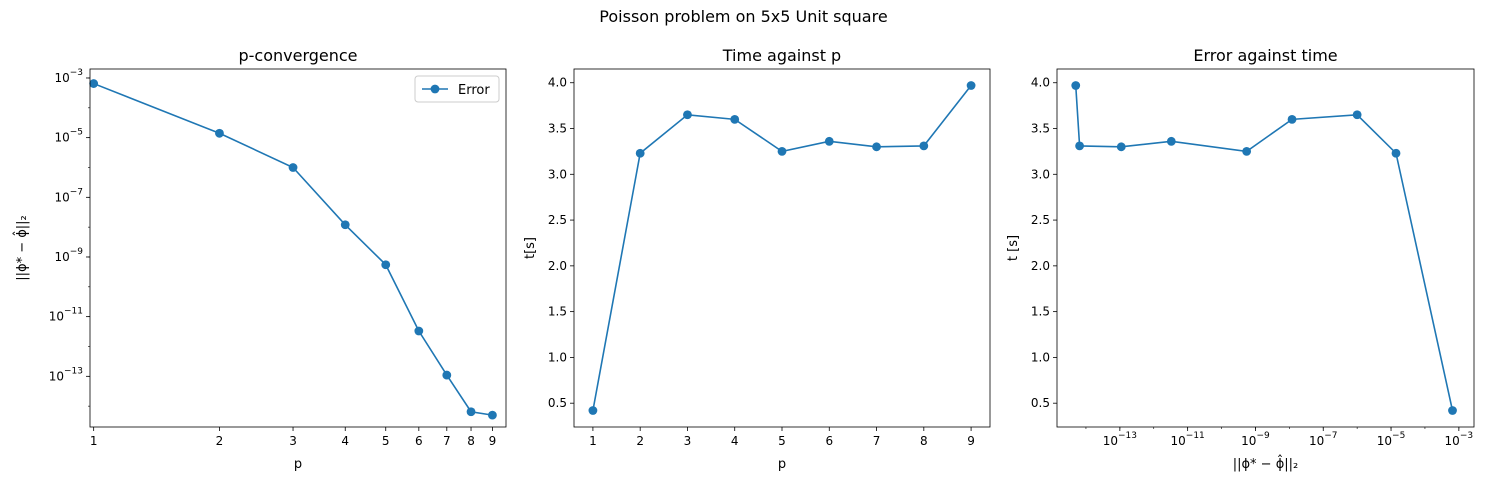 The image size is (1487, 494). Describe the element at coordinates (435, 89) in the screenshot. I see `legend-marker` at that location.